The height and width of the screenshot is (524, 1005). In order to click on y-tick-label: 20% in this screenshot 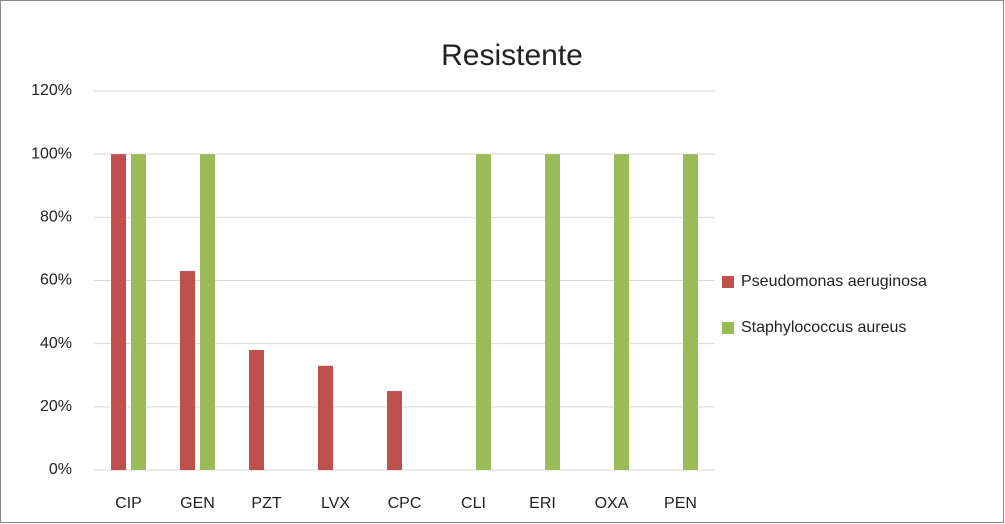, I will do `click(56, 406)`.